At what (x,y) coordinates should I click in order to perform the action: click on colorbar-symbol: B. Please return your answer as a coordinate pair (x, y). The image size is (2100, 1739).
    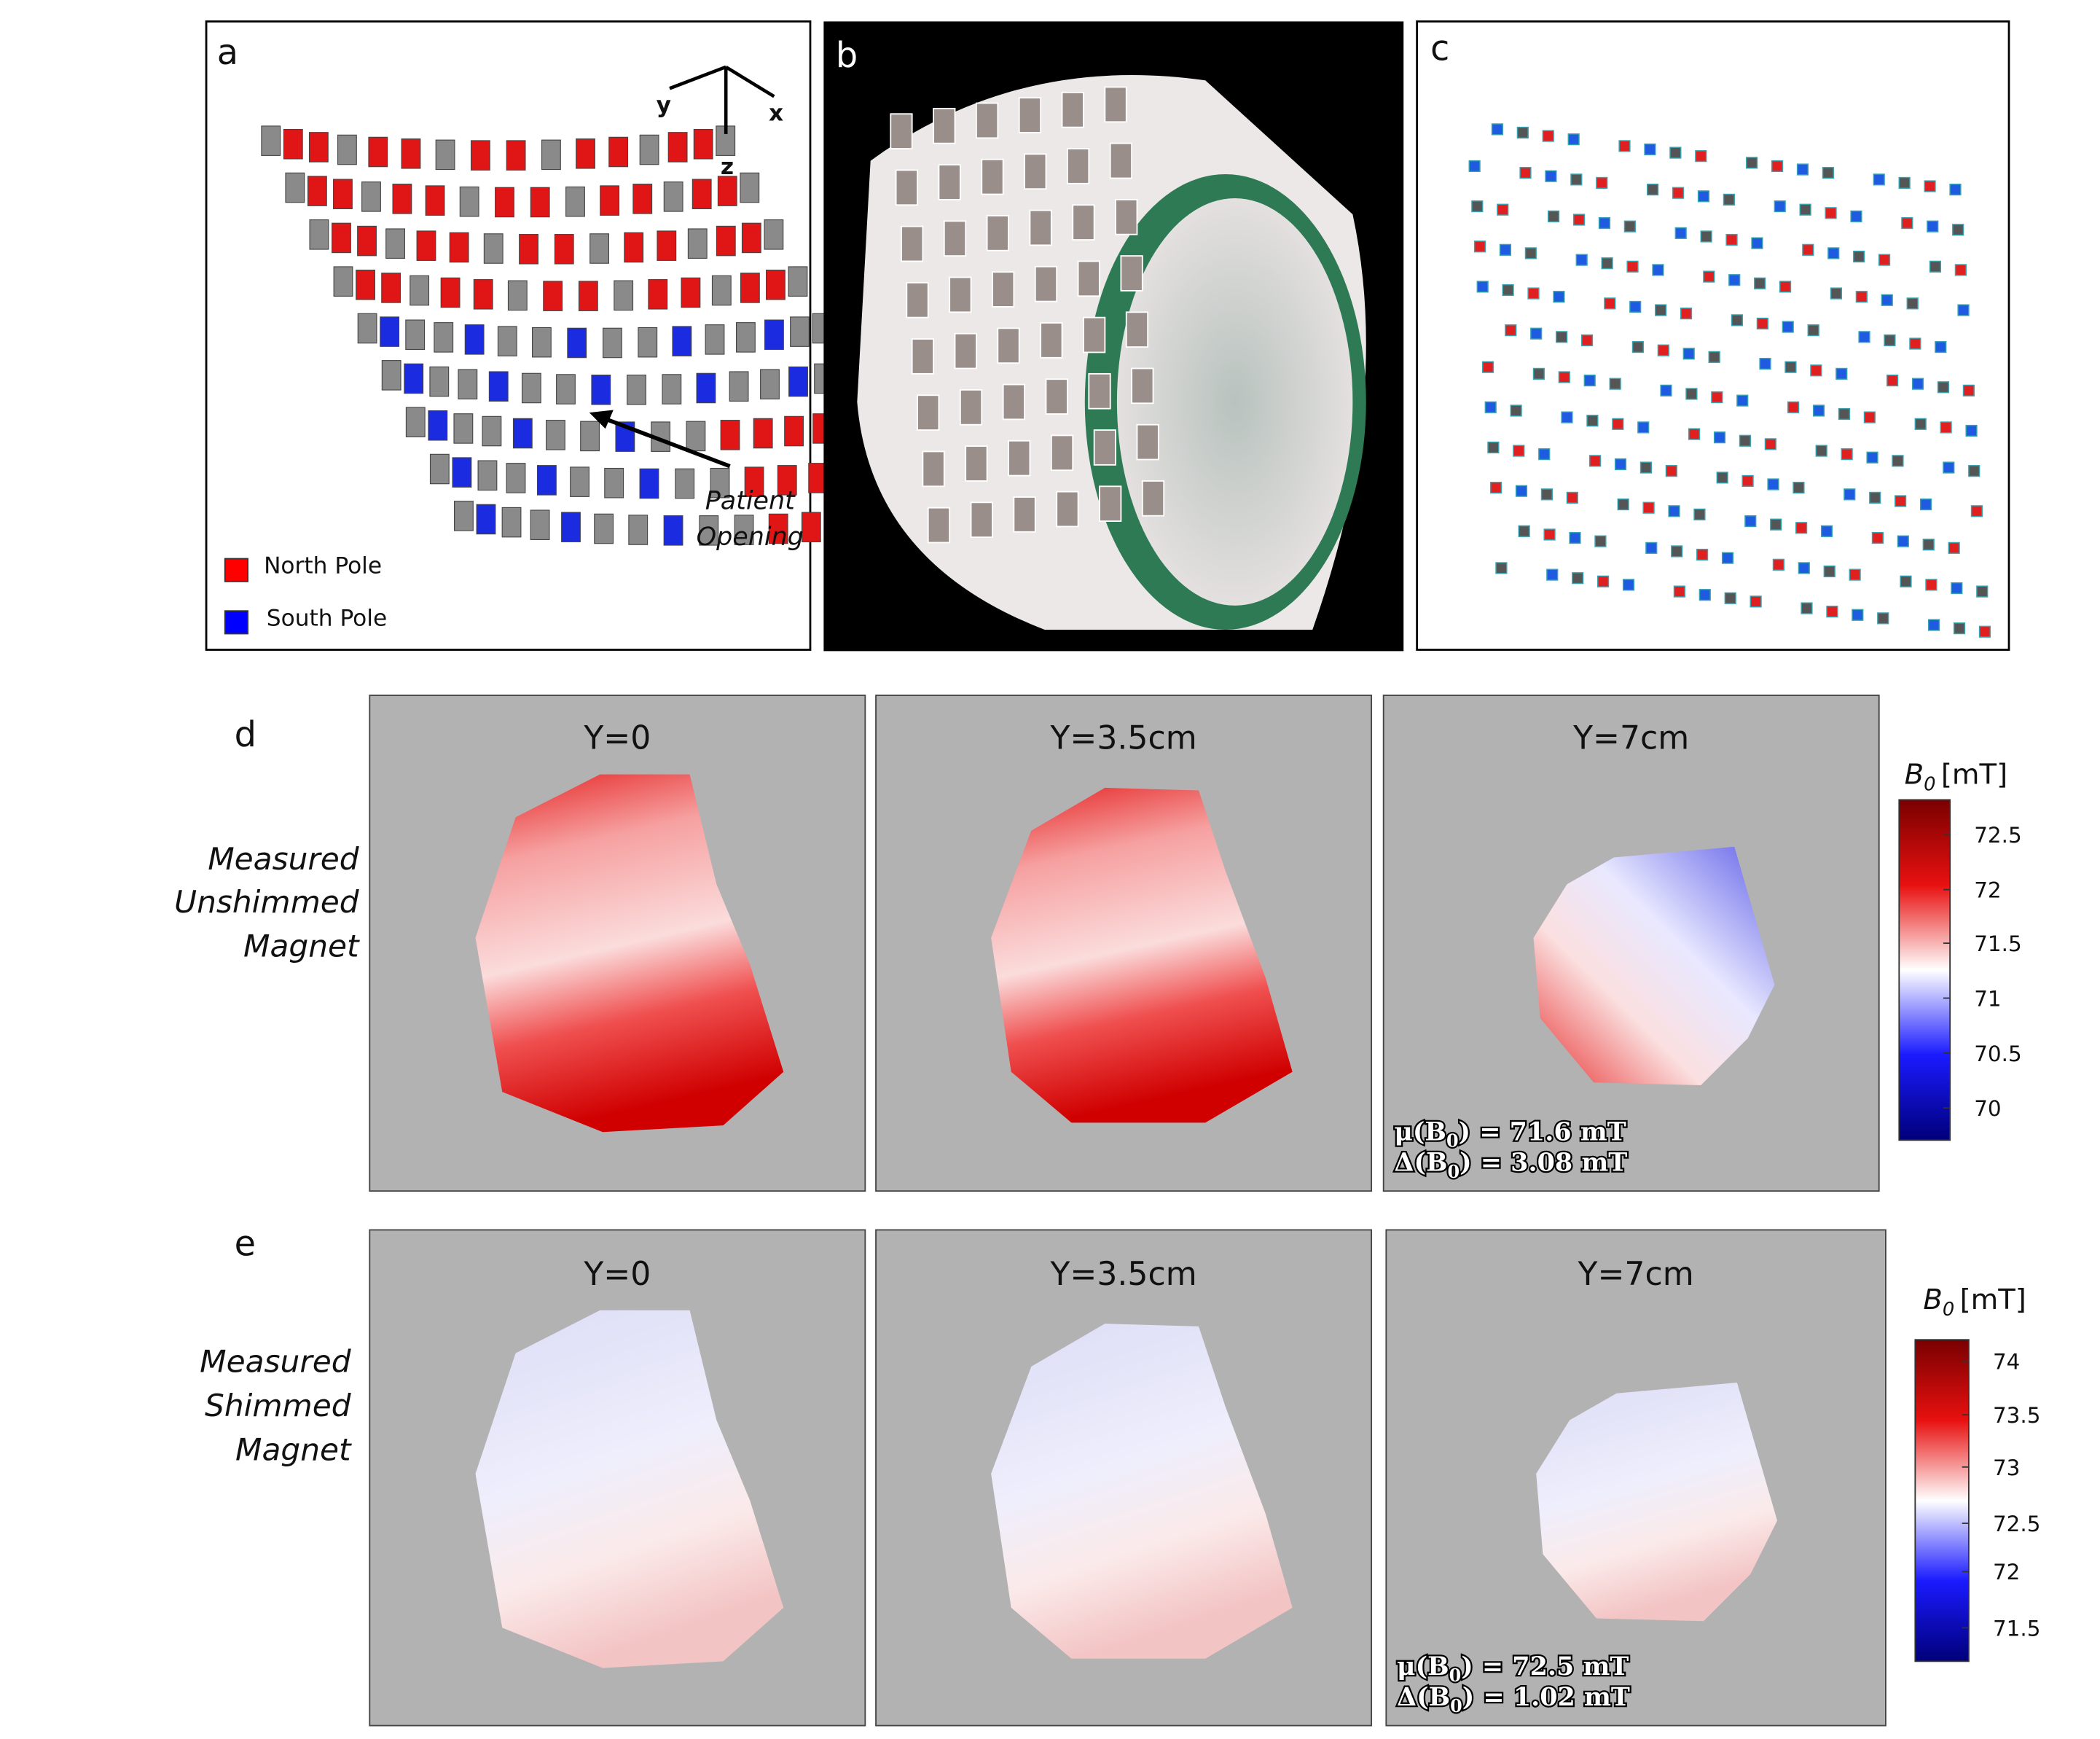
    Looking at the image, I should click on (1915, 774).